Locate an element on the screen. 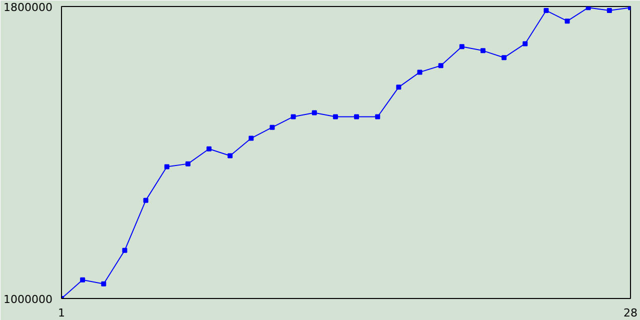  x-tick-label: 1 is located at coordinates (61, 313).